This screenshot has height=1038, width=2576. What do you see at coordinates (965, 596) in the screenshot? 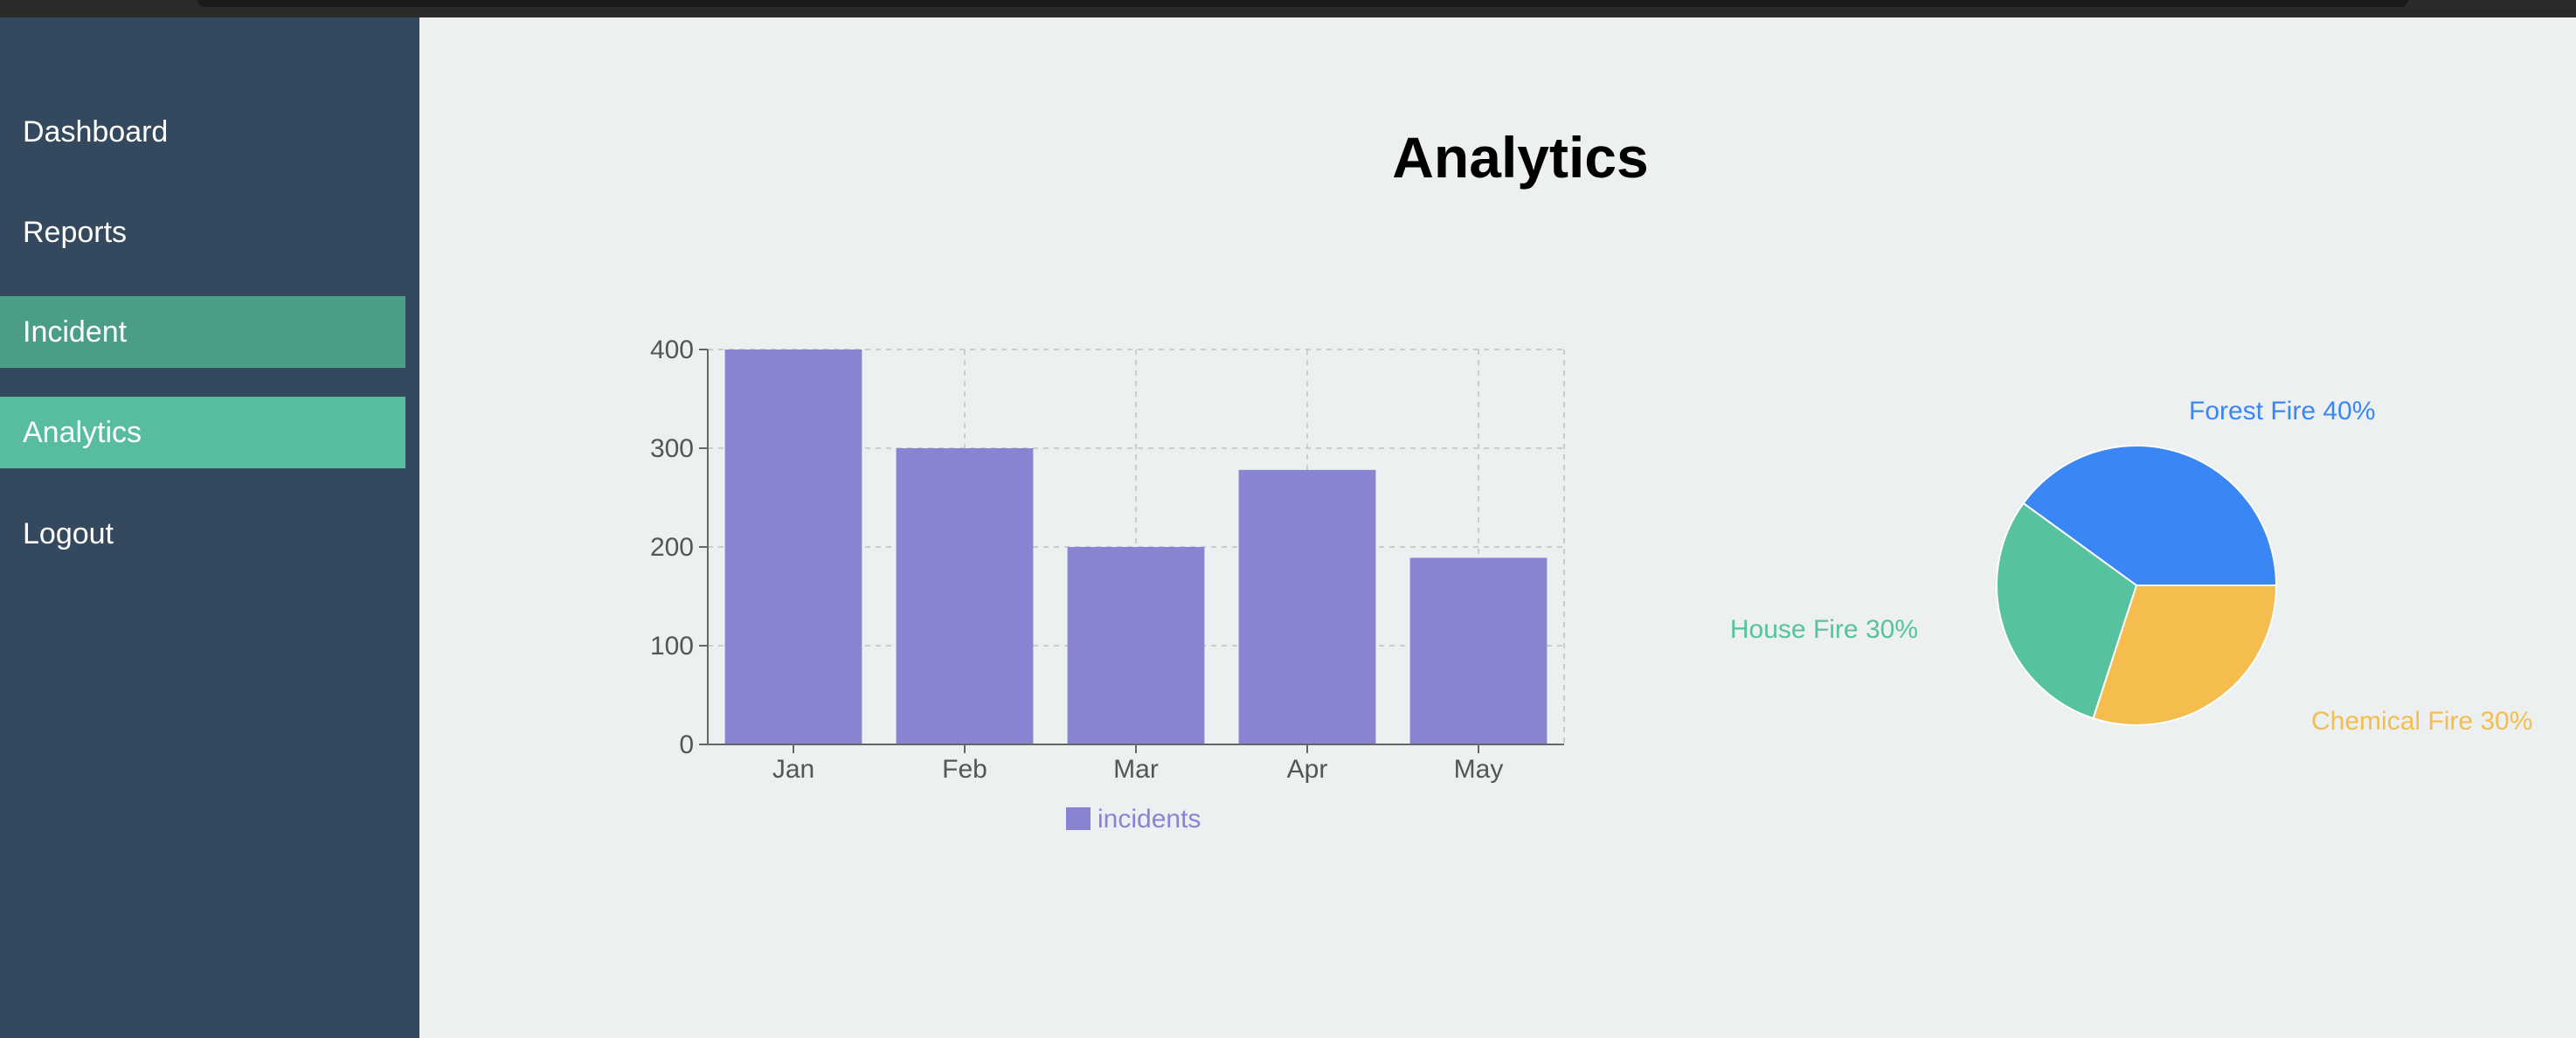
I see `bar-feb` at bounding box center [965, 596].